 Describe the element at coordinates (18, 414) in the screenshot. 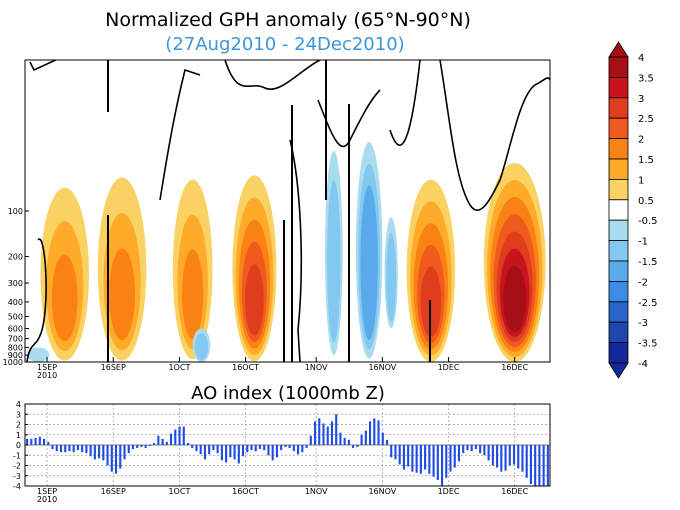

I see `ao-y-tick-label: 3` at that location.